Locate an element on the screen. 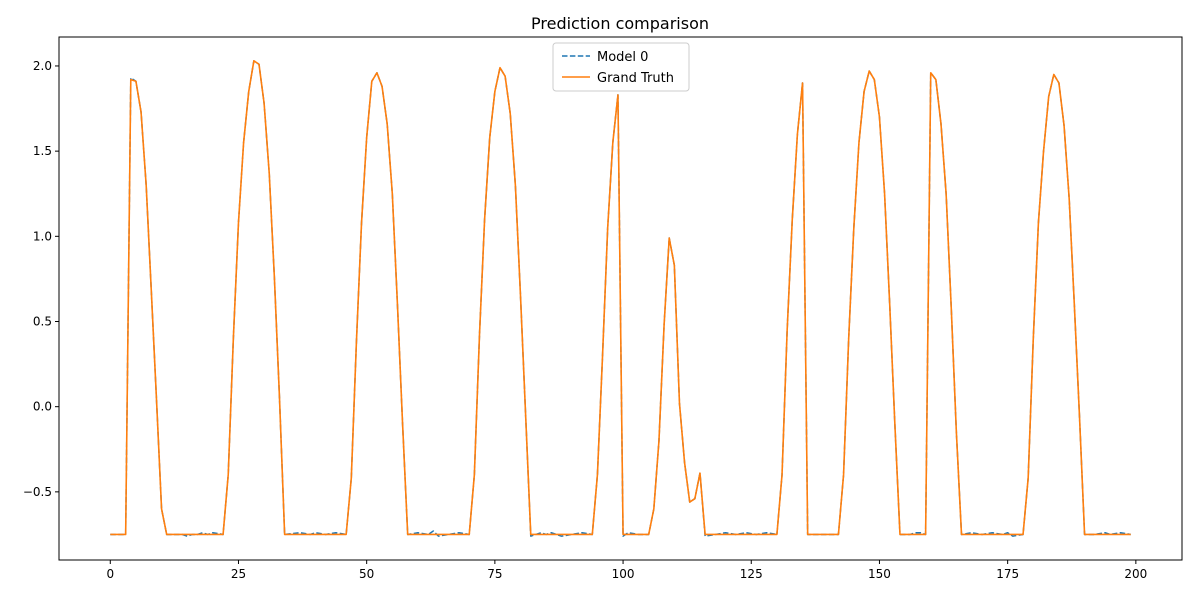  y-tick-label: 0.0 is located at coordinates (42, 407).